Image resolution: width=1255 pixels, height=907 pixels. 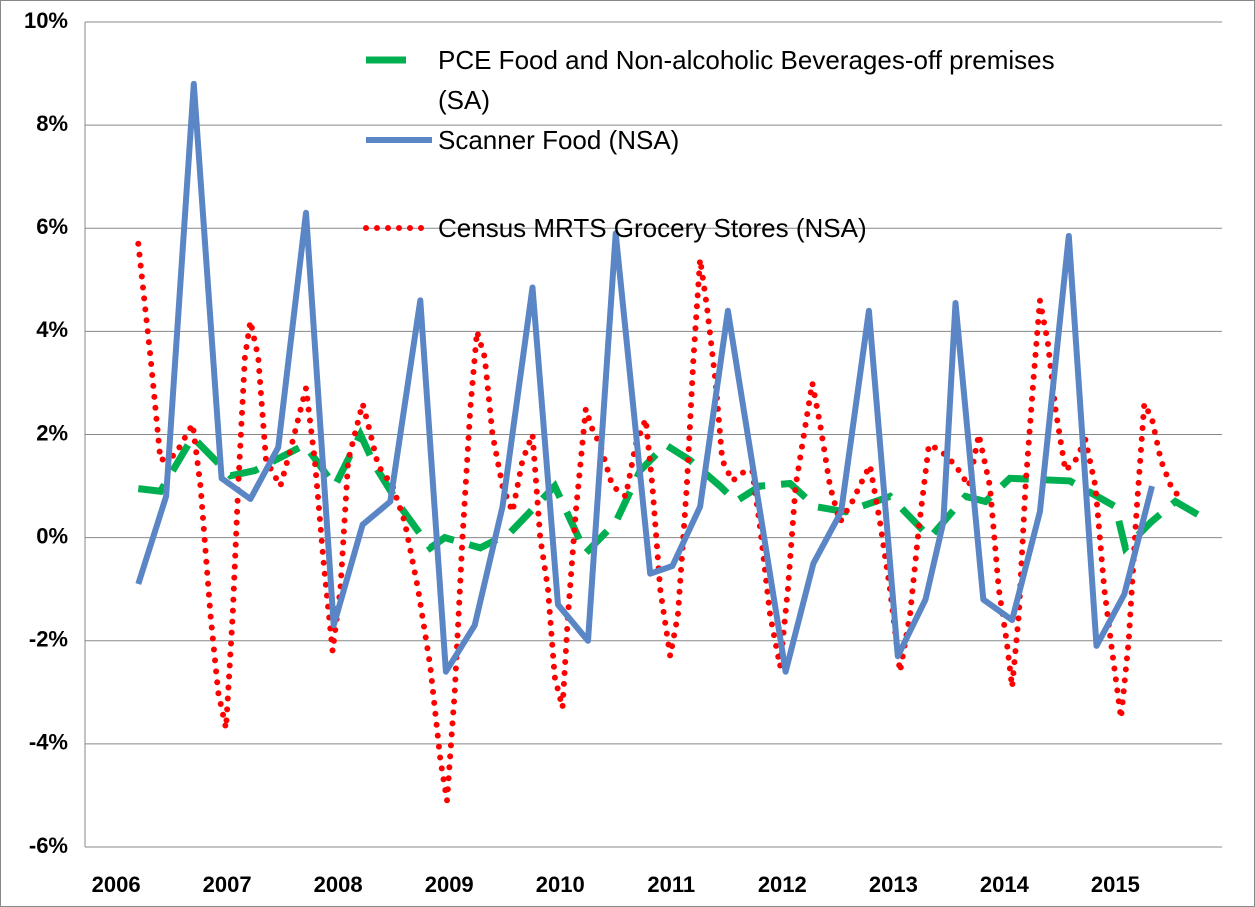 I want to click on x-tick-label: 2007, so click(x=227, y=884).